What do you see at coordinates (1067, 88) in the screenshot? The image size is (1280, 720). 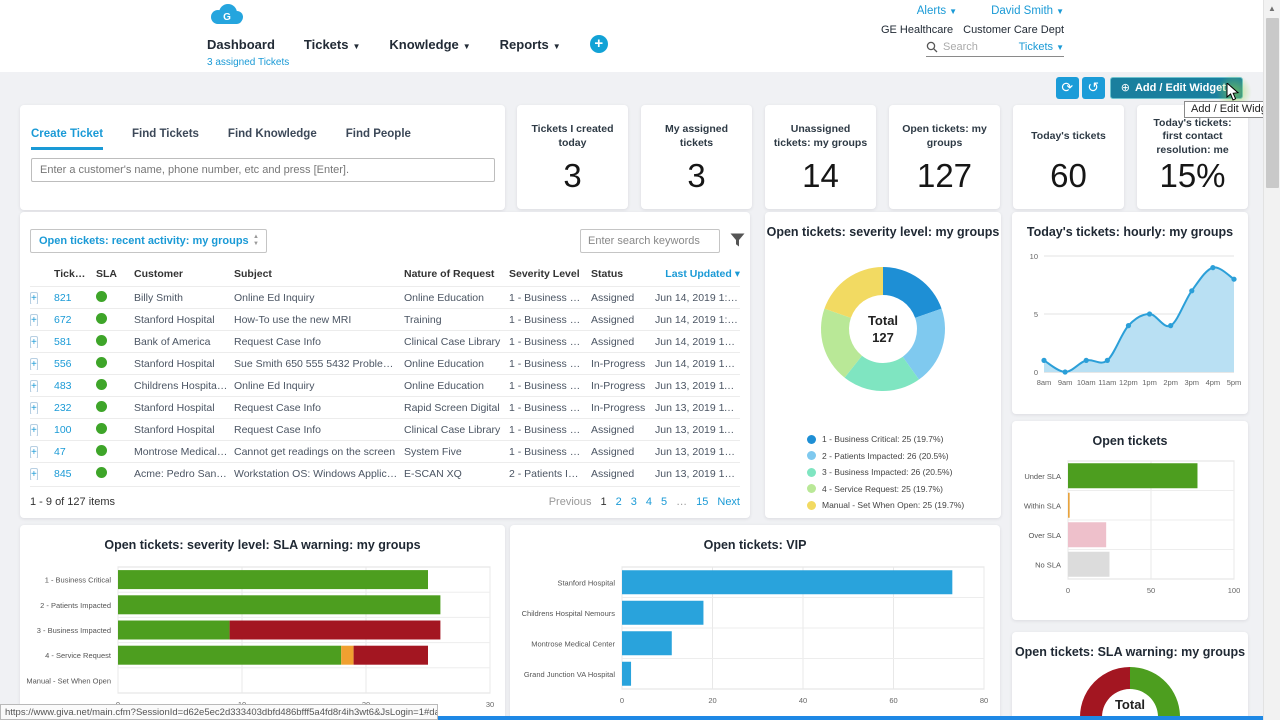 I see `refresh-button: ⟳` at bounding box center [1067, 88].